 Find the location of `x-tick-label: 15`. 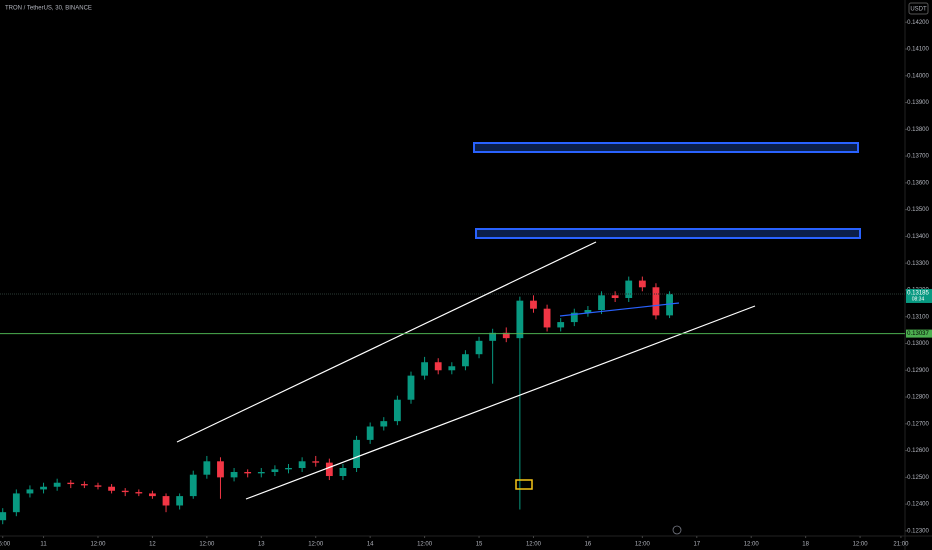

x-tick-label: 15 is located at coordinates (479, 545).